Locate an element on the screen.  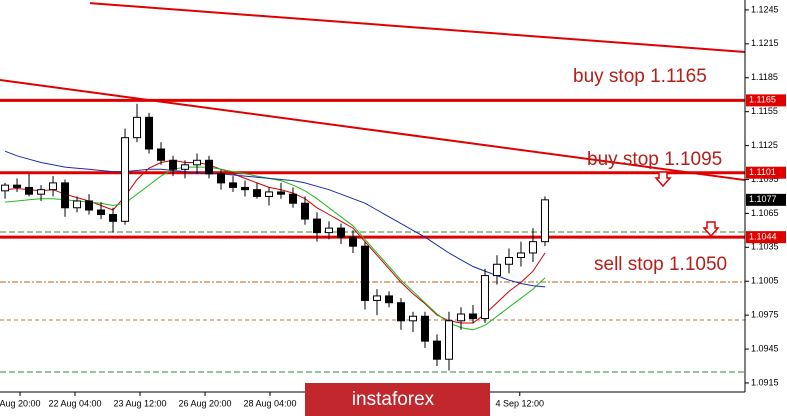
y-tick-label: 1.1005 is located at coordinates (765, 281).